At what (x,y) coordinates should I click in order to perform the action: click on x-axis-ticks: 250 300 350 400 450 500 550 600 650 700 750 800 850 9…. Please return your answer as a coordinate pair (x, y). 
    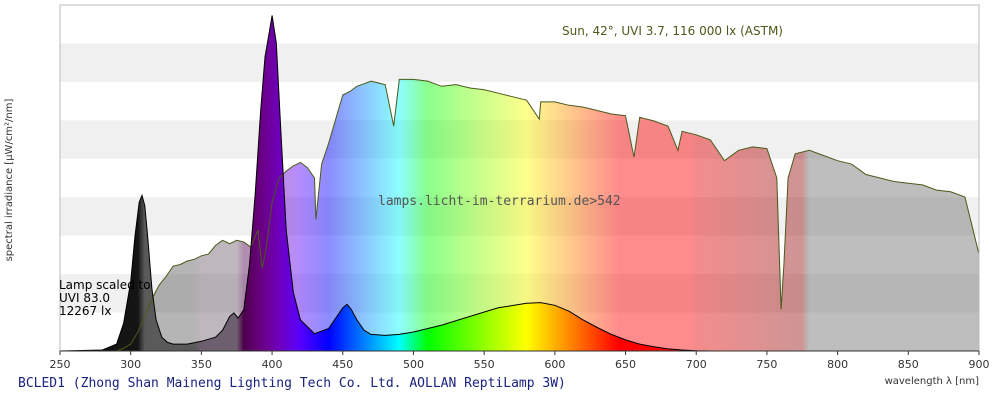
    Looking at the image, I should click on (520, 361).